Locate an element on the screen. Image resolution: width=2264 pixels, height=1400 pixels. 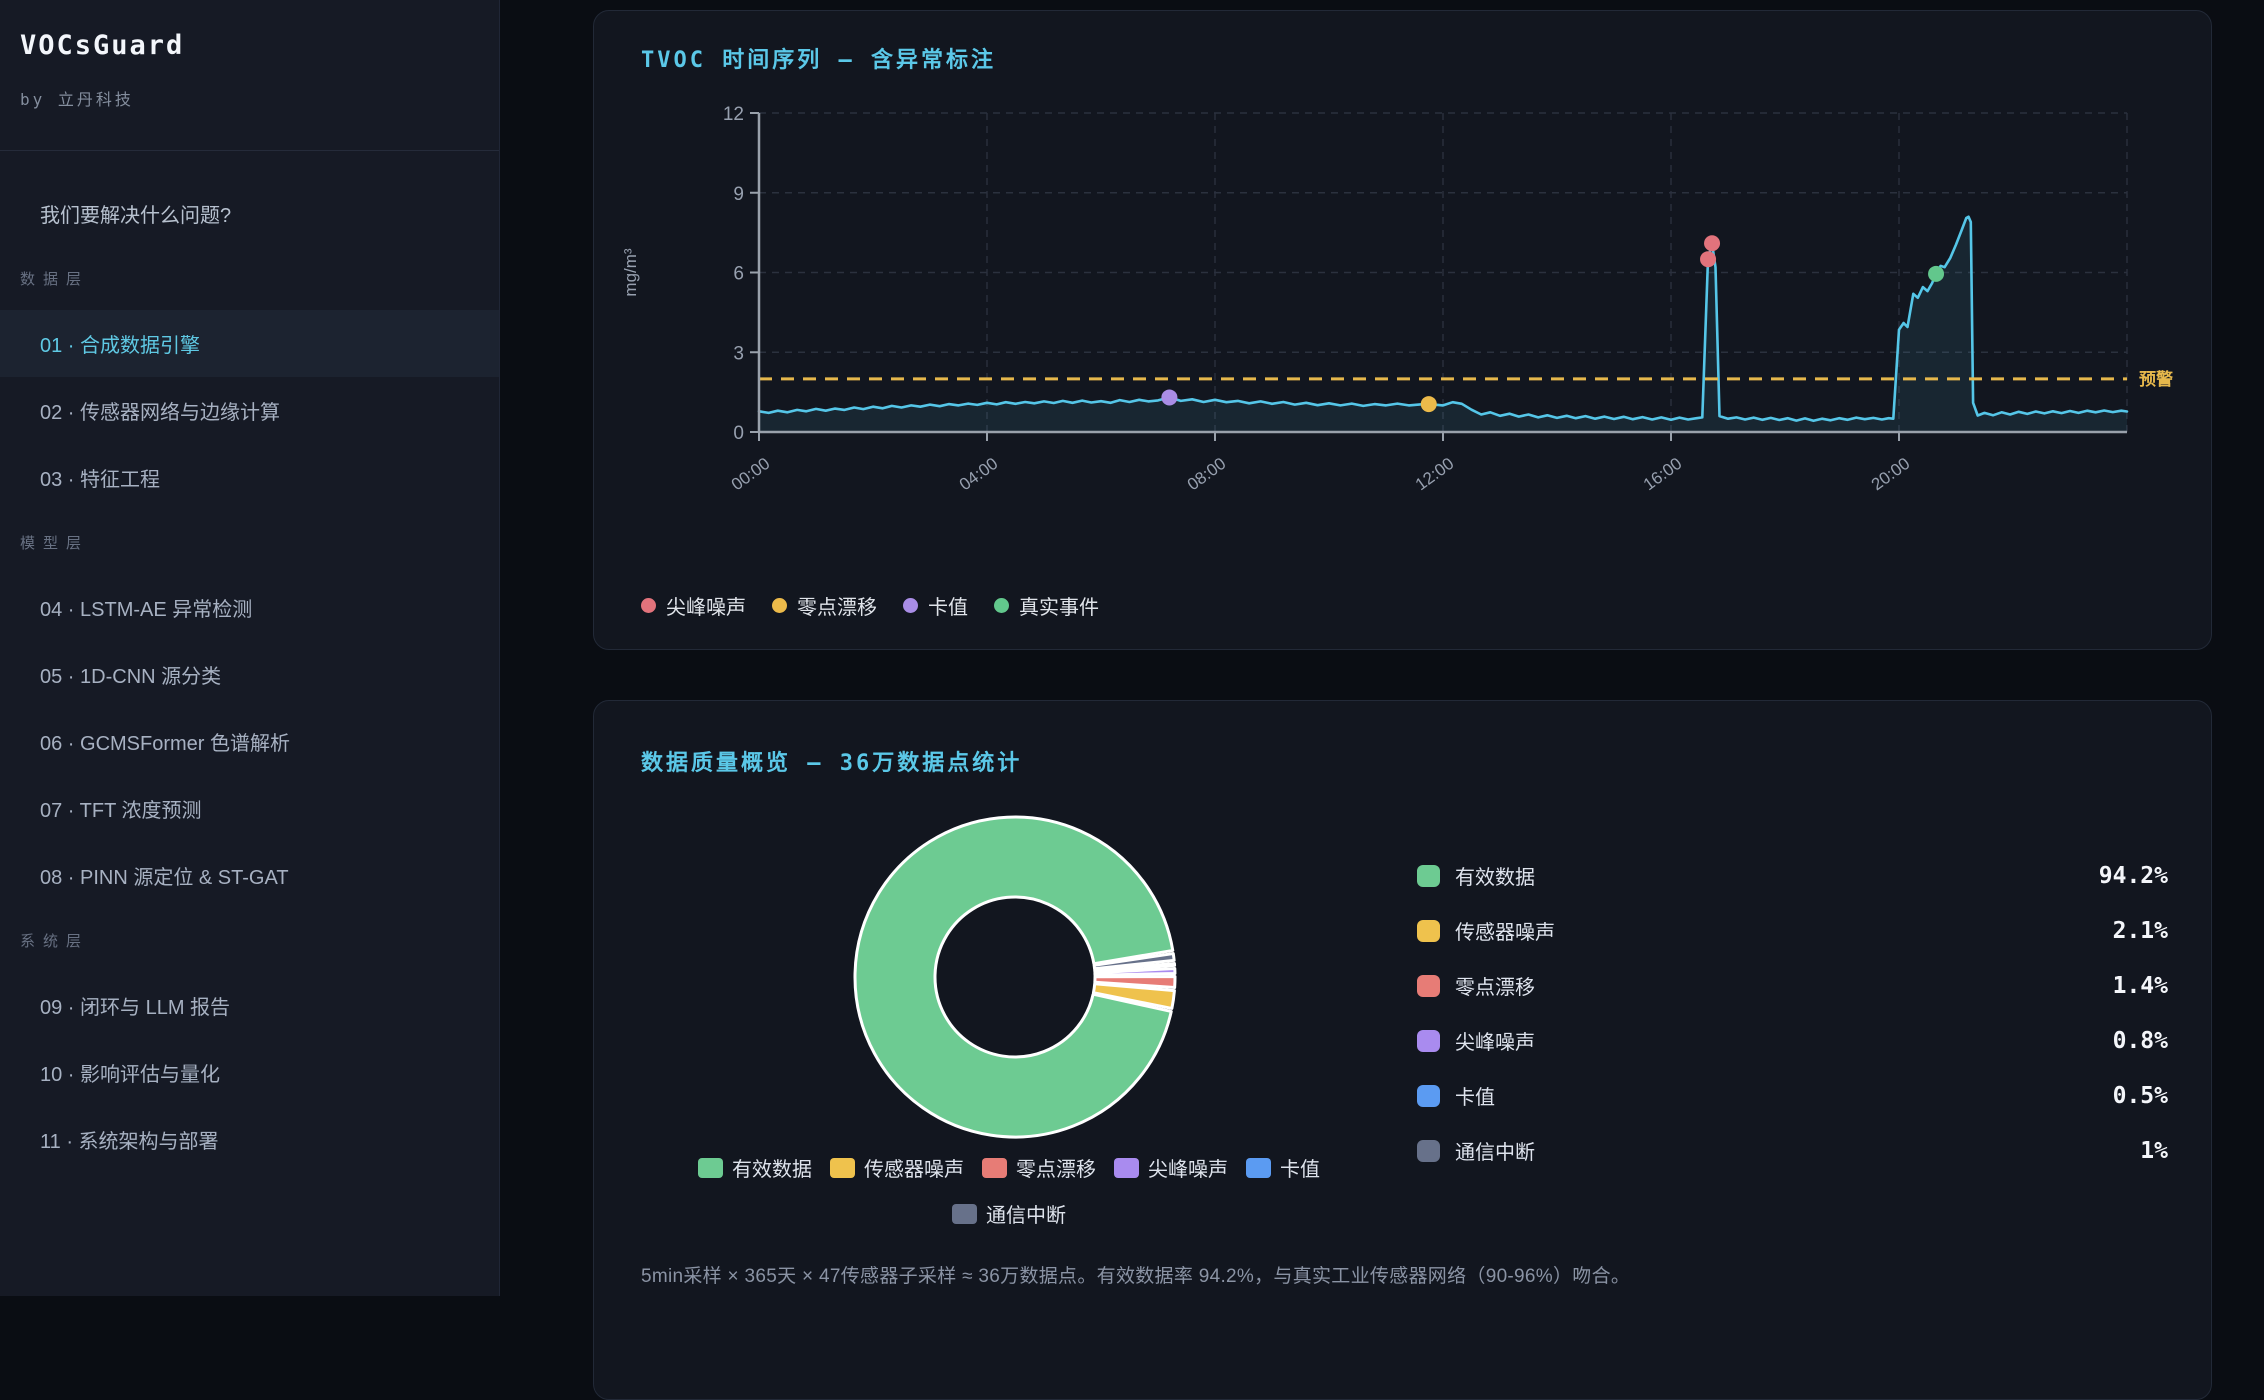
y-tick-label: 9 is located at coordinates (738, 194).